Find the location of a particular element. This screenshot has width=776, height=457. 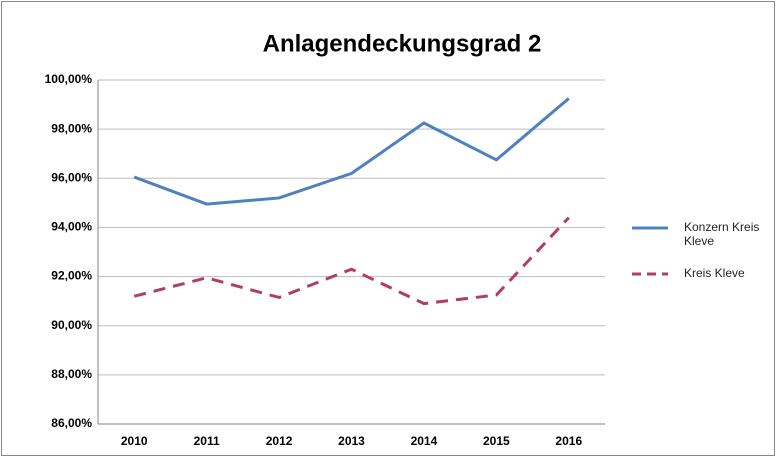

x-tick-label: 2014 is located at coordinates (424, 441).